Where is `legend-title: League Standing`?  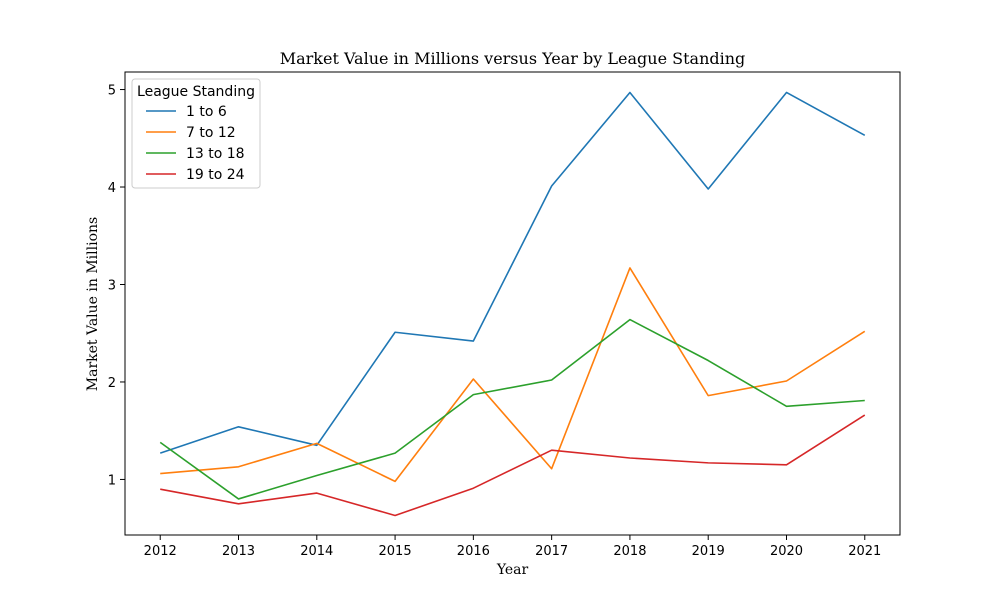
legend-title: League Standing is located at coordinates (196, 92).